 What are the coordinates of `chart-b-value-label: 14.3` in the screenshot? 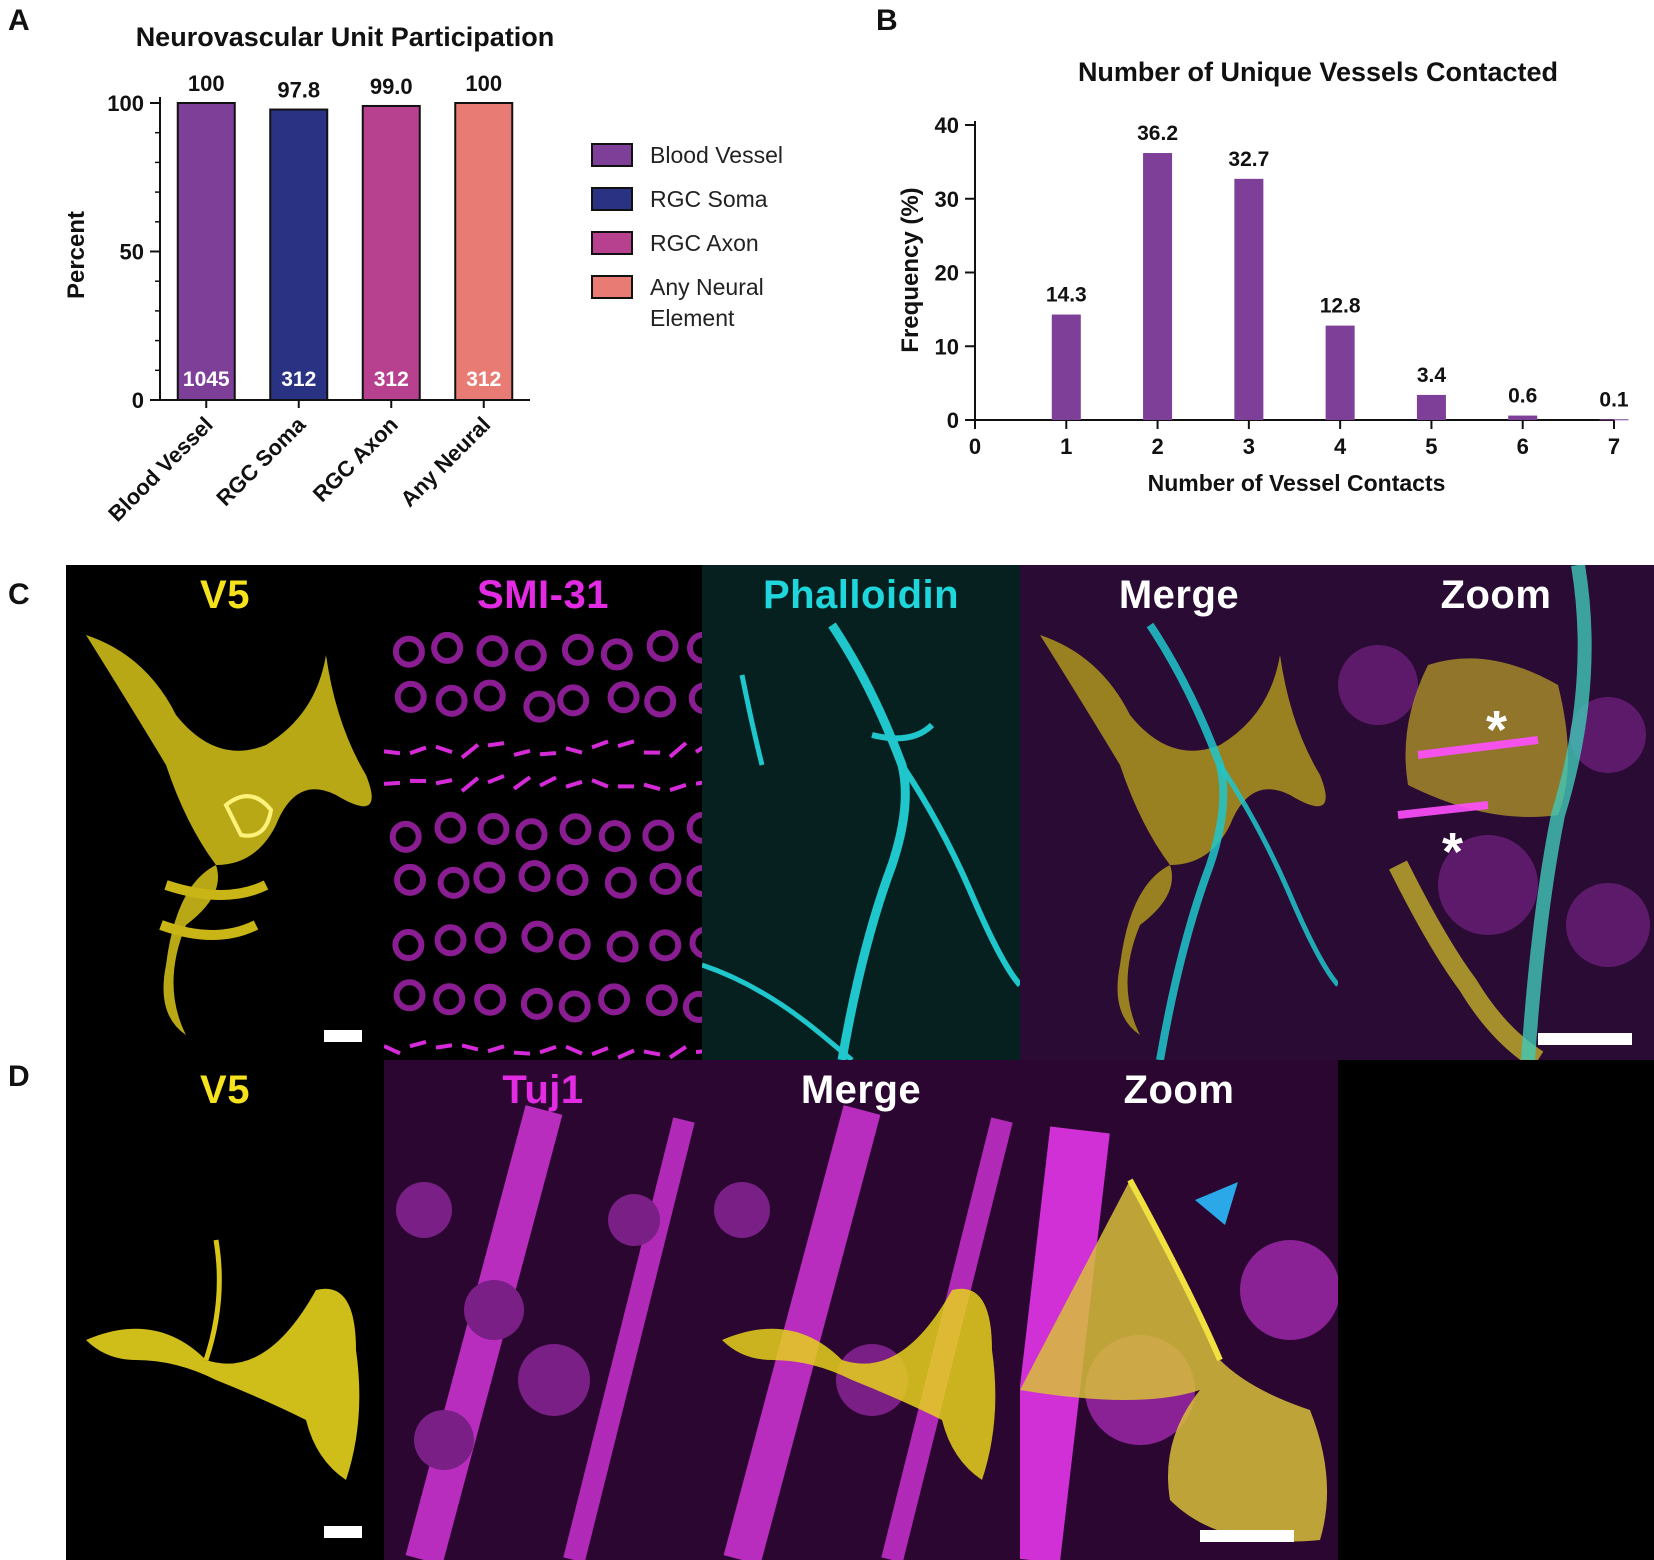 It's located at (1066, 295).